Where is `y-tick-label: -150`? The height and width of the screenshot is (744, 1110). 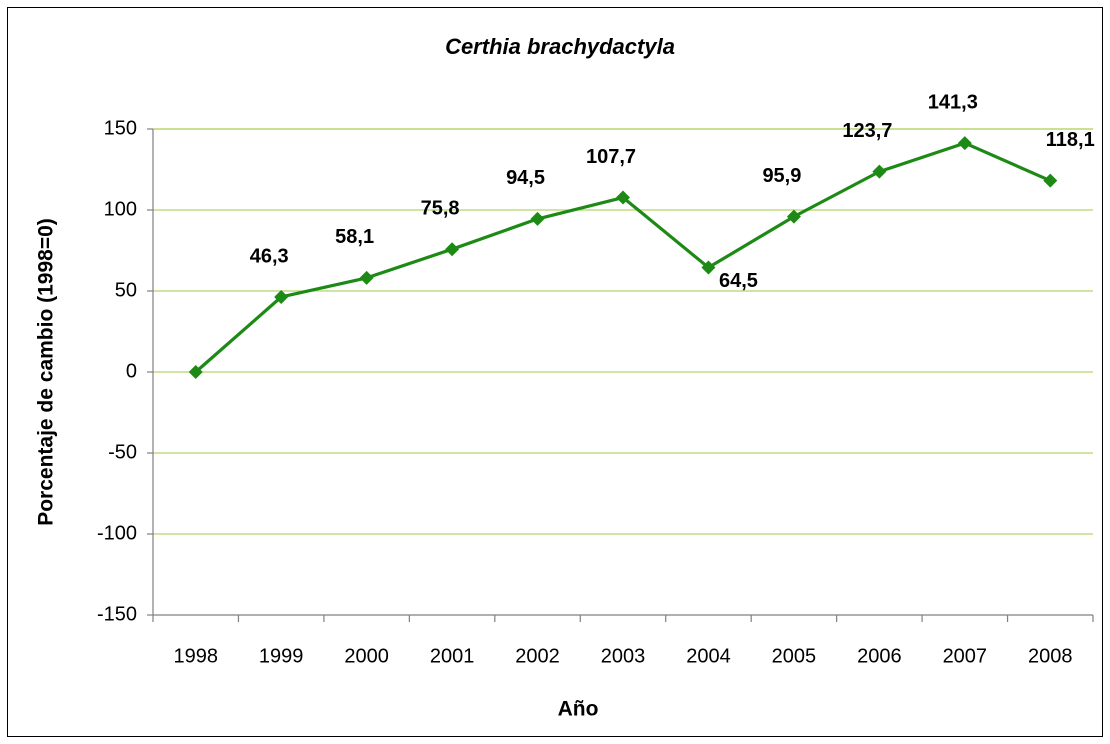 y-tick-label: -150 is located at coordinates (117, 614).